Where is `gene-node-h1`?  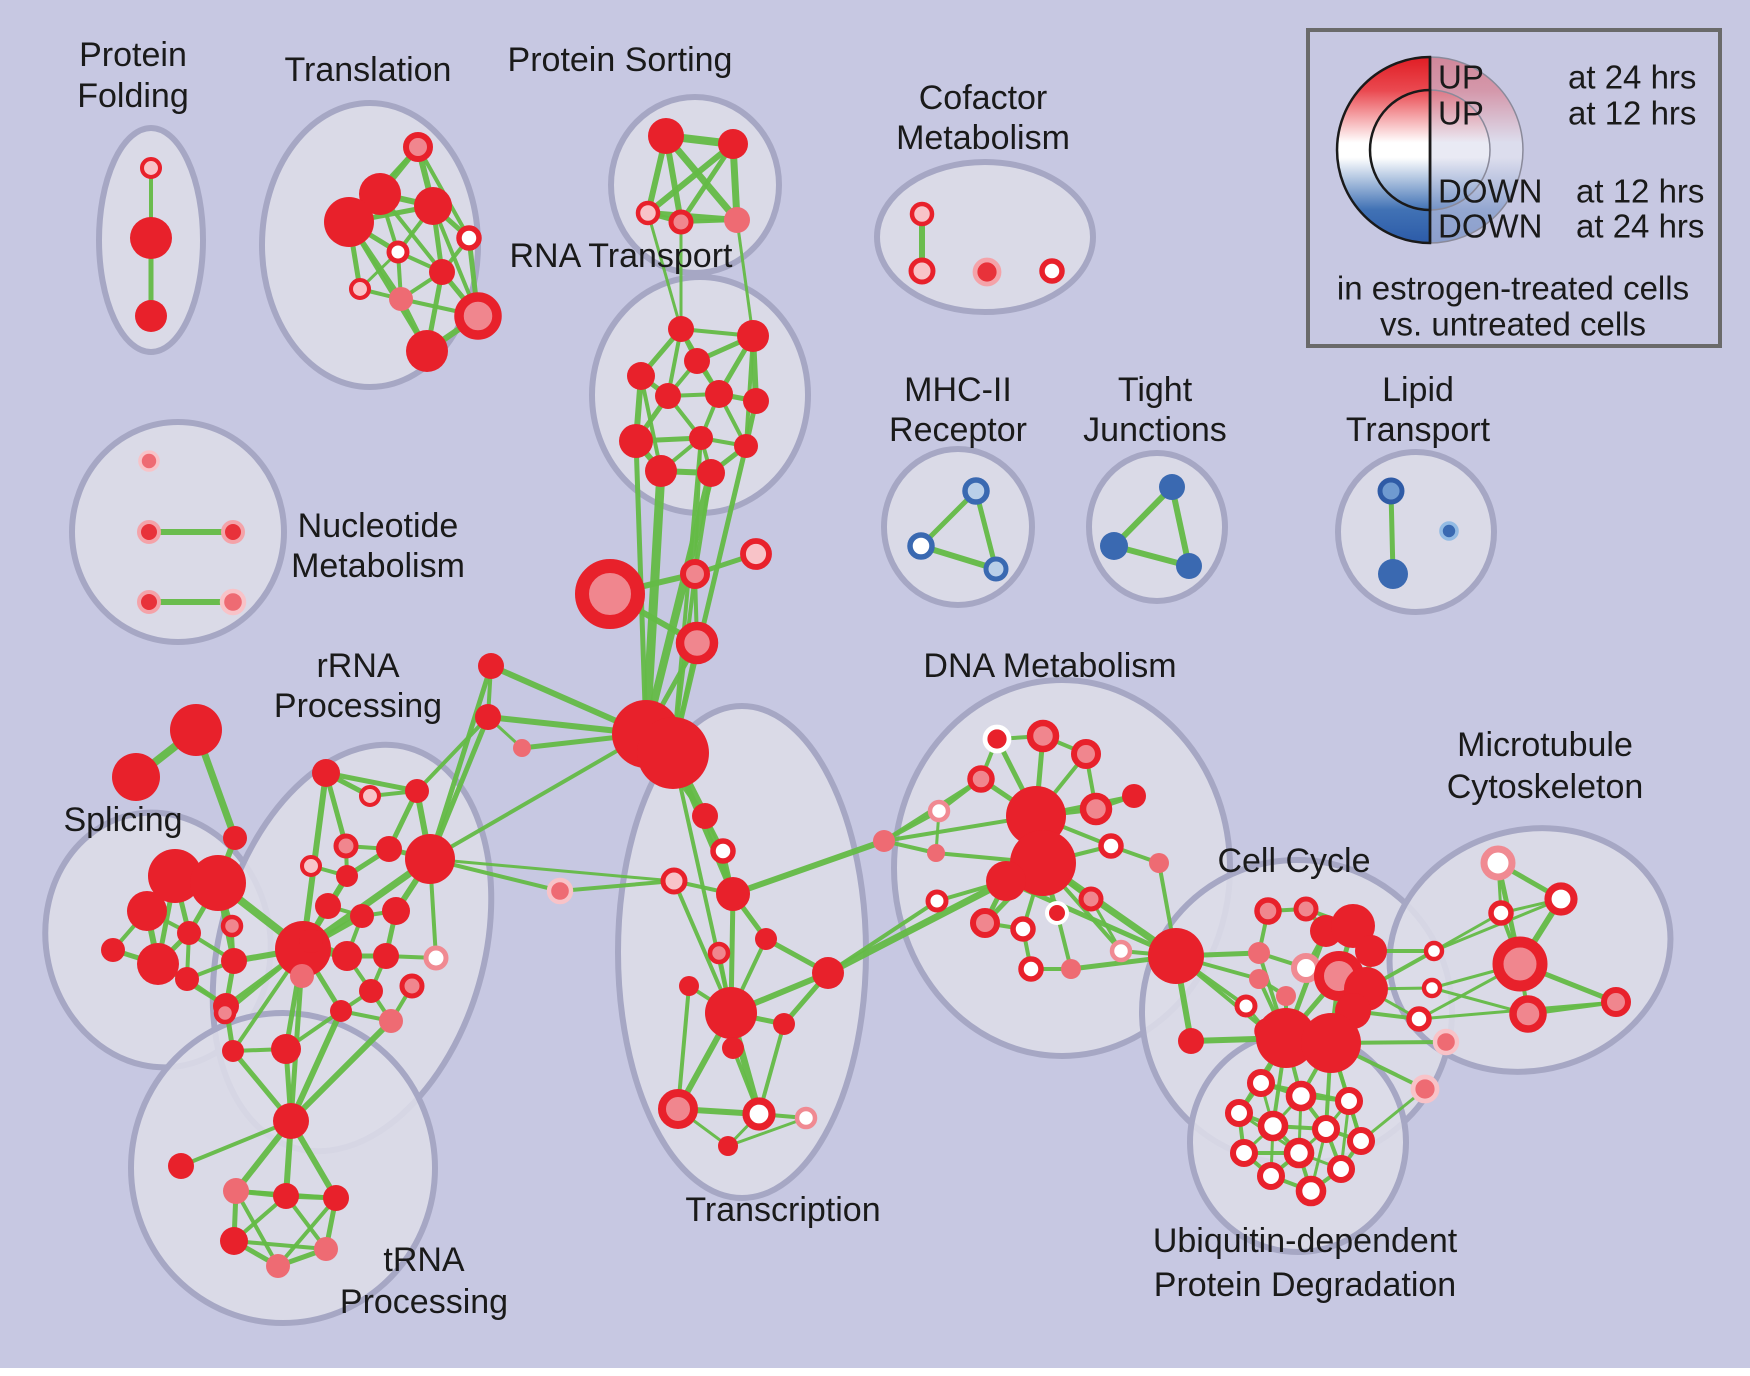
gene-node-h1 is located at coordinates (673, 753).